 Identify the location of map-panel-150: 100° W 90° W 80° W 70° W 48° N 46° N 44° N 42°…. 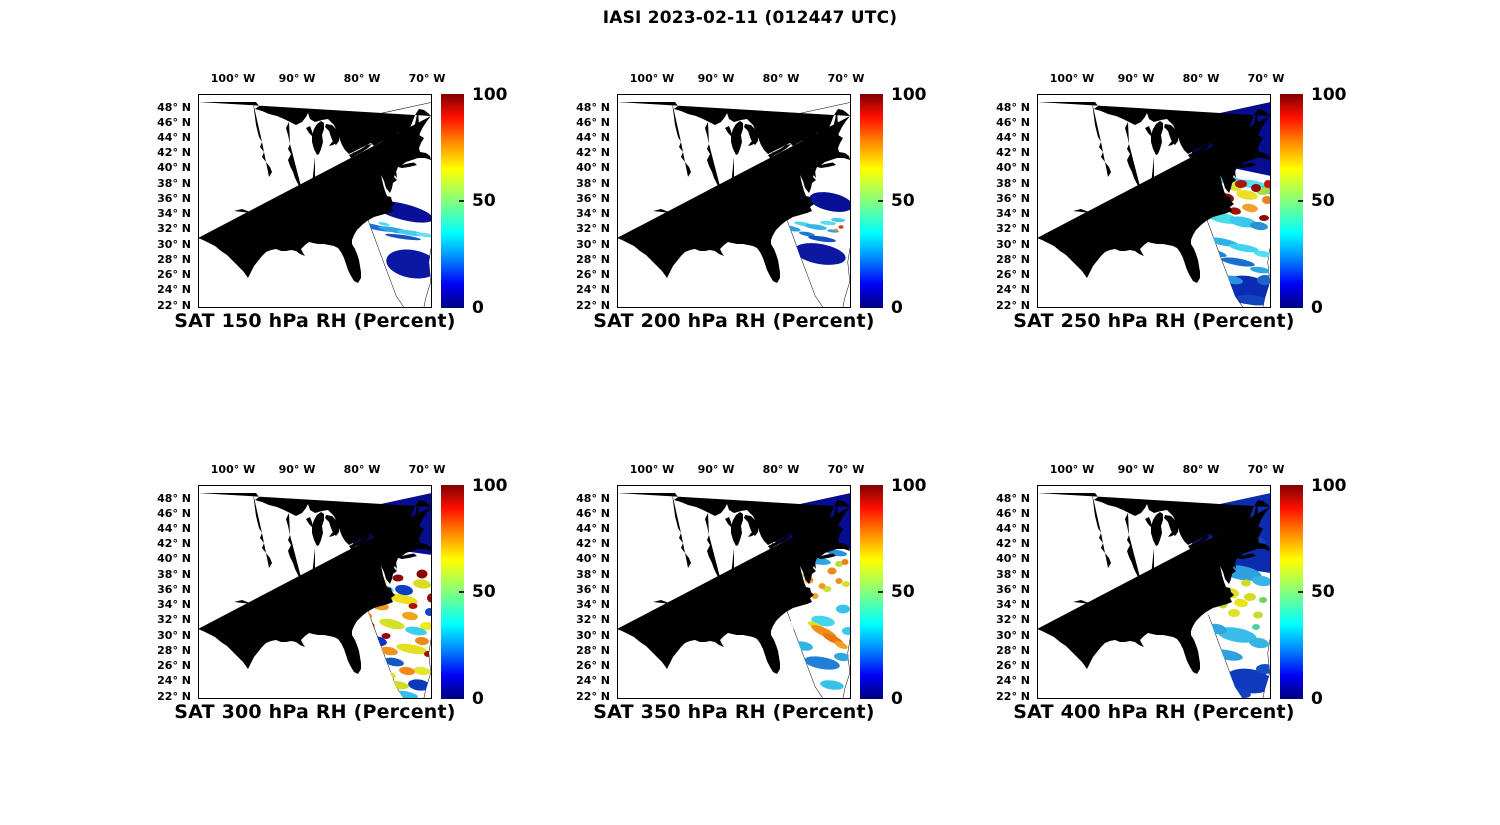
(323, 205).